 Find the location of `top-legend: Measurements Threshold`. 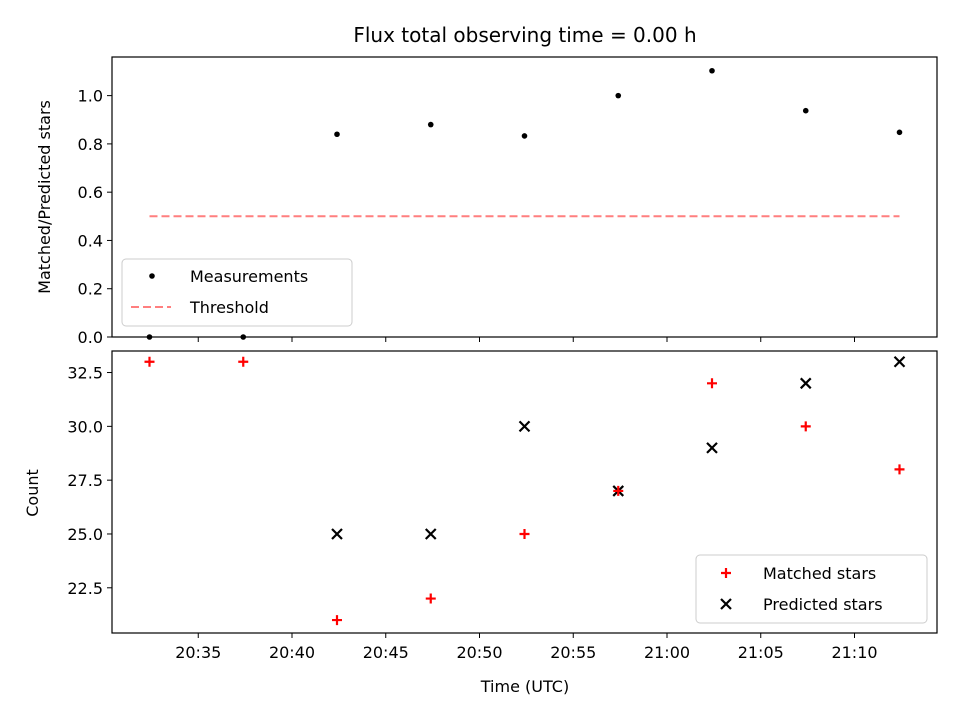

top-legend: Measurements Threshold is located at coordinates (237, 292).